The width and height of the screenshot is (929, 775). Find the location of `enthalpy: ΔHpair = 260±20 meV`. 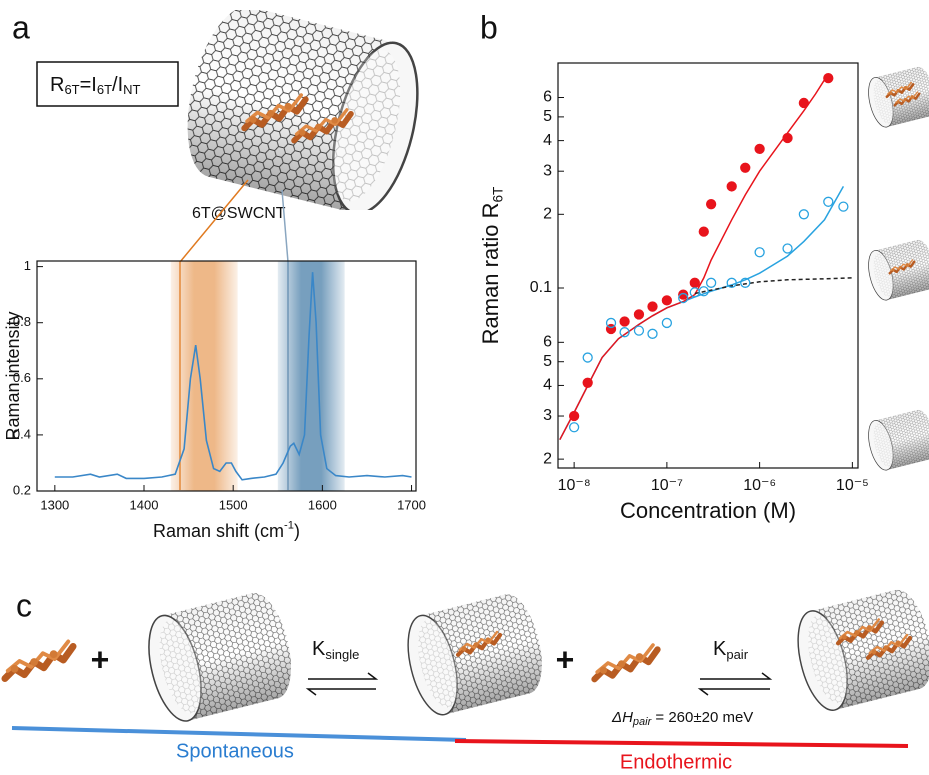

enthalpy: ΔHpair = 260±20 meV is located at coordinates (682, 718).